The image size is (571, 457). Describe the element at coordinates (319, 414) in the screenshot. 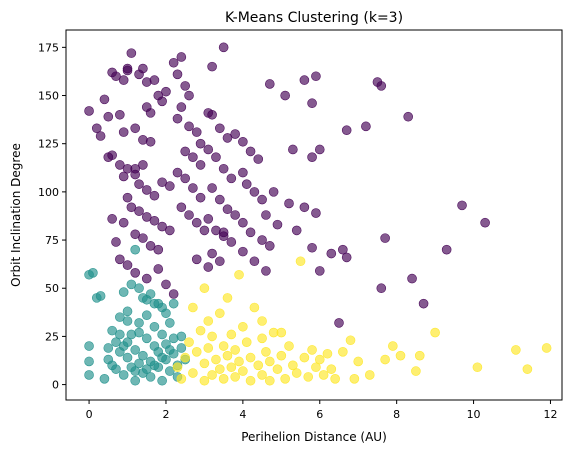

I see `x-tick-label: 6` at that location.